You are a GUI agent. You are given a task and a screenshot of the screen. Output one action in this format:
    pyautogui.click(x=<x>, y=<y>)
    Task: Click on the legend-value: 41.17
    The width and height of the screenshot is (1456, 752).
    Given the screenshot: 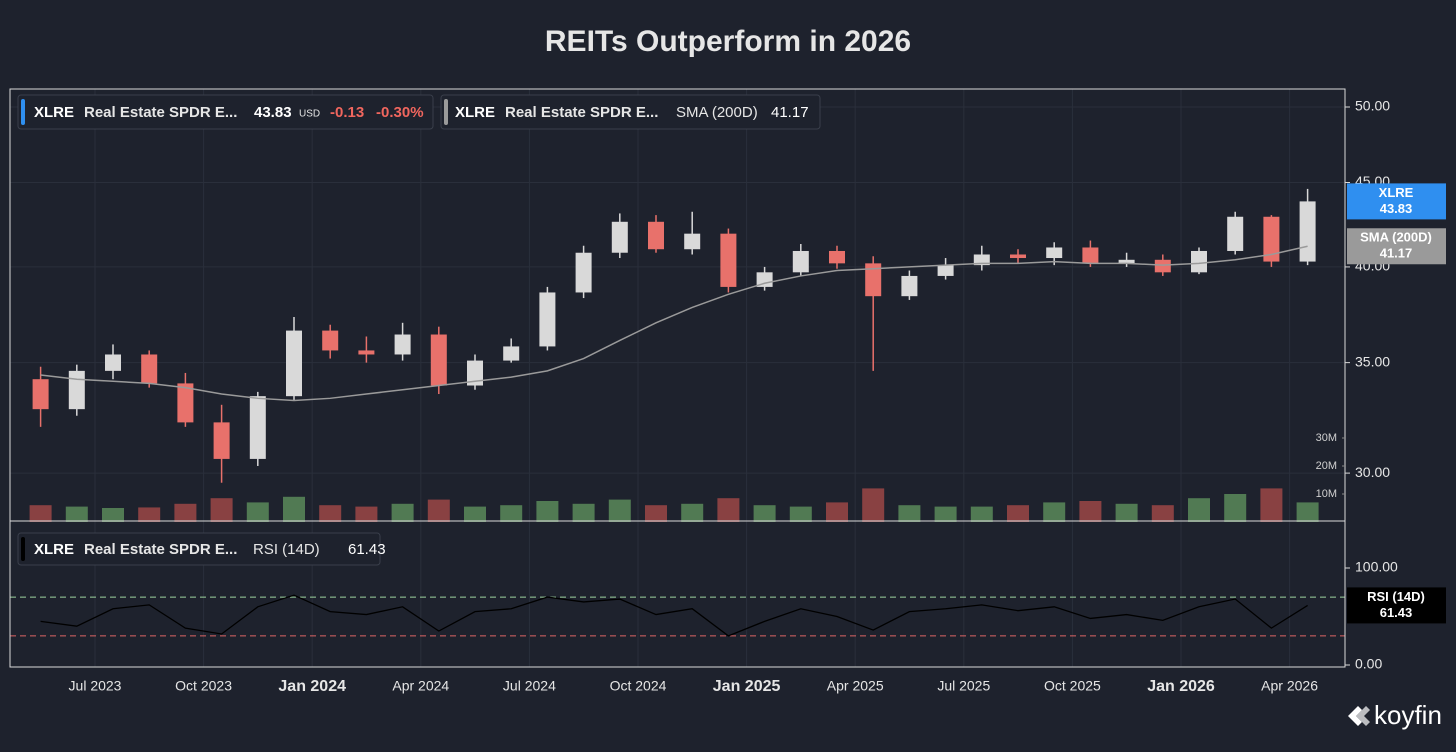 What is the action you would take?
    pyautogui.click(x=790, y=112)
    